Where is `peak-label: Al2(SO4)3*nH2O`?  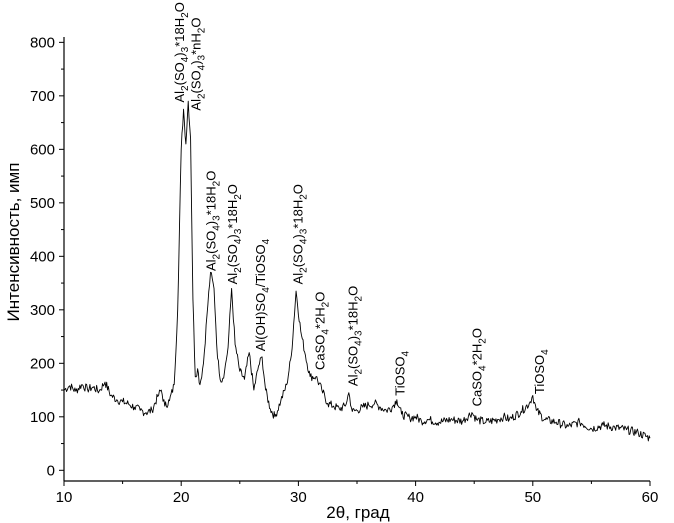
peak-label: Al2(SO4)3*nH2O is located at coordinates (197, 64).